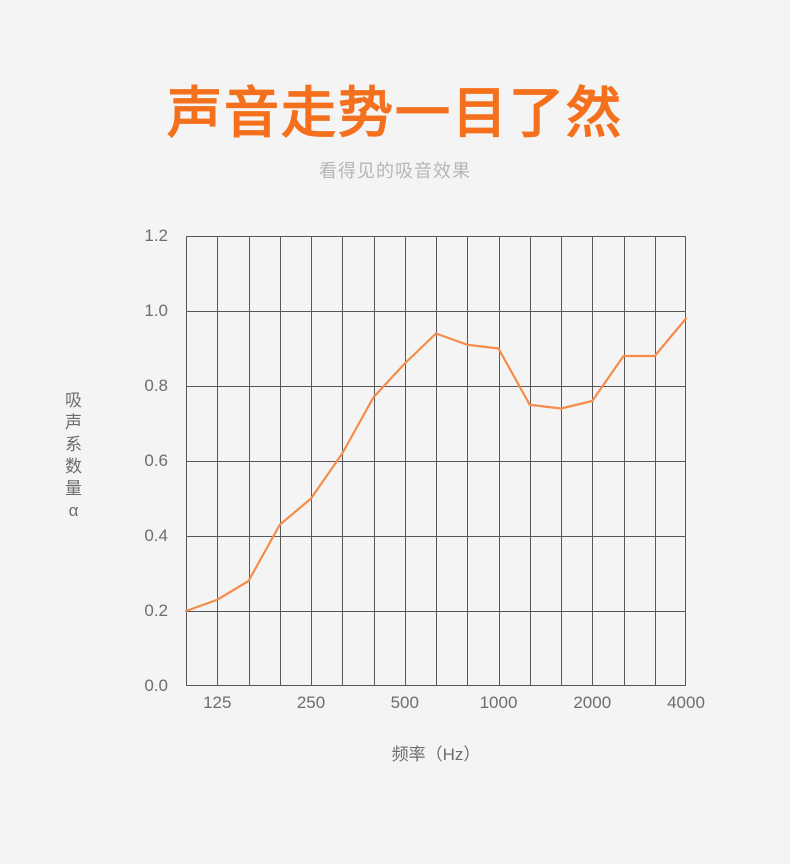 This screenshot has width=790, height=864. Describe the element at coordinates (217, 702) in the screenshot. I see `x-tick-label: 125` at that location.